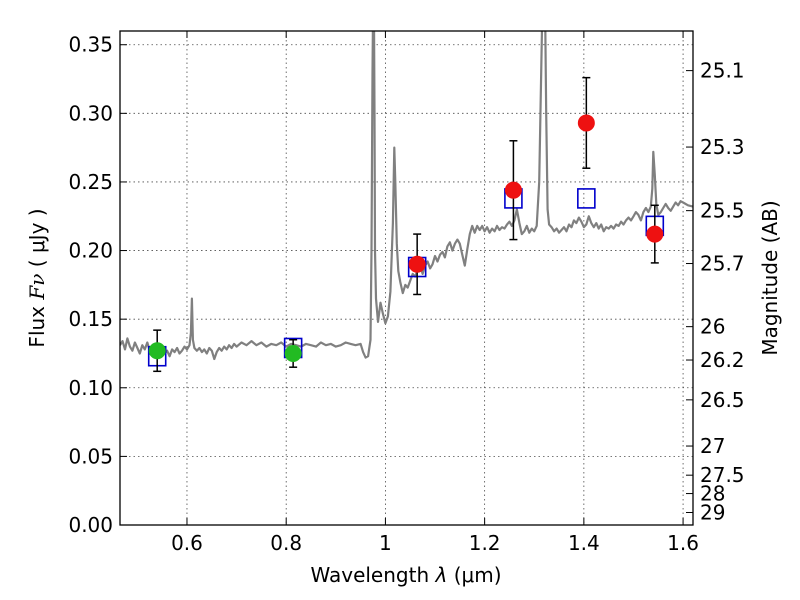 The width and height of the screenshot is (800, 600). What do you see at coordinates (722, 475) in the screenshot?
I see `magnitude-tick-label: 27.5` at bounding box center [722, 475].